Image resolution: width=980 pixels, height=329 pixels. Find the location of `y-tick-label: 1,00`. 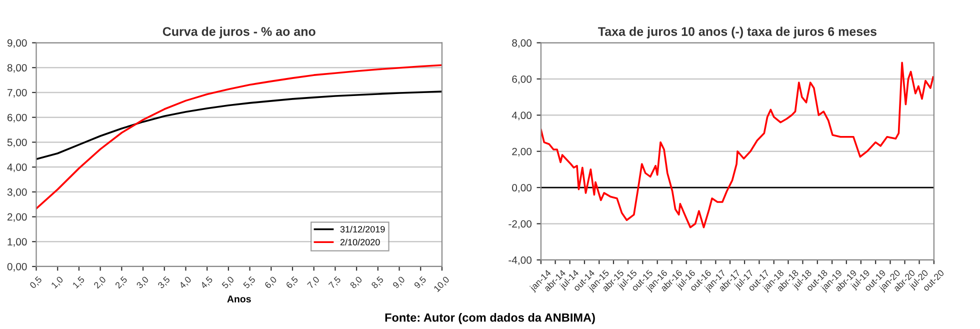

y-tick-label: 1,00 is located at coordinates (17, 242).